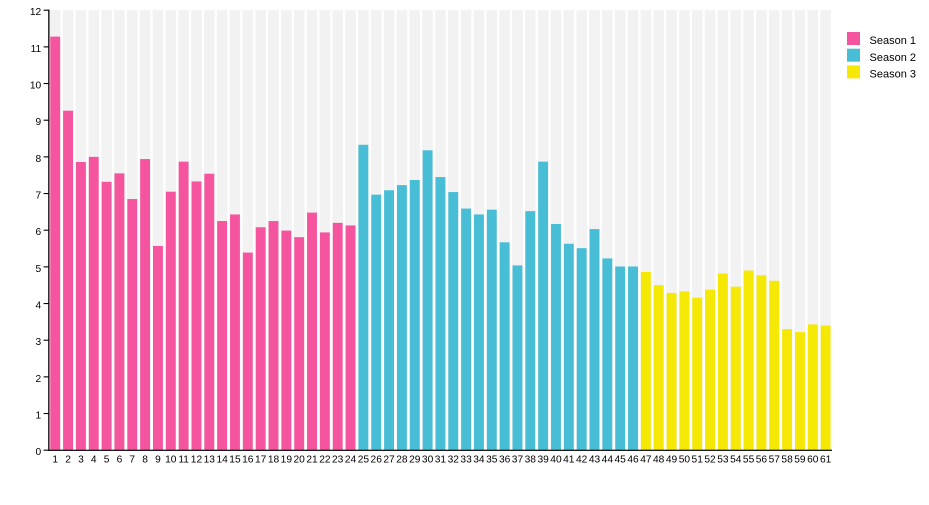  What do you see at coordinates (441, 459) in the screenshot?
I see `svg-text: 31` at bounding box center [441, 459].